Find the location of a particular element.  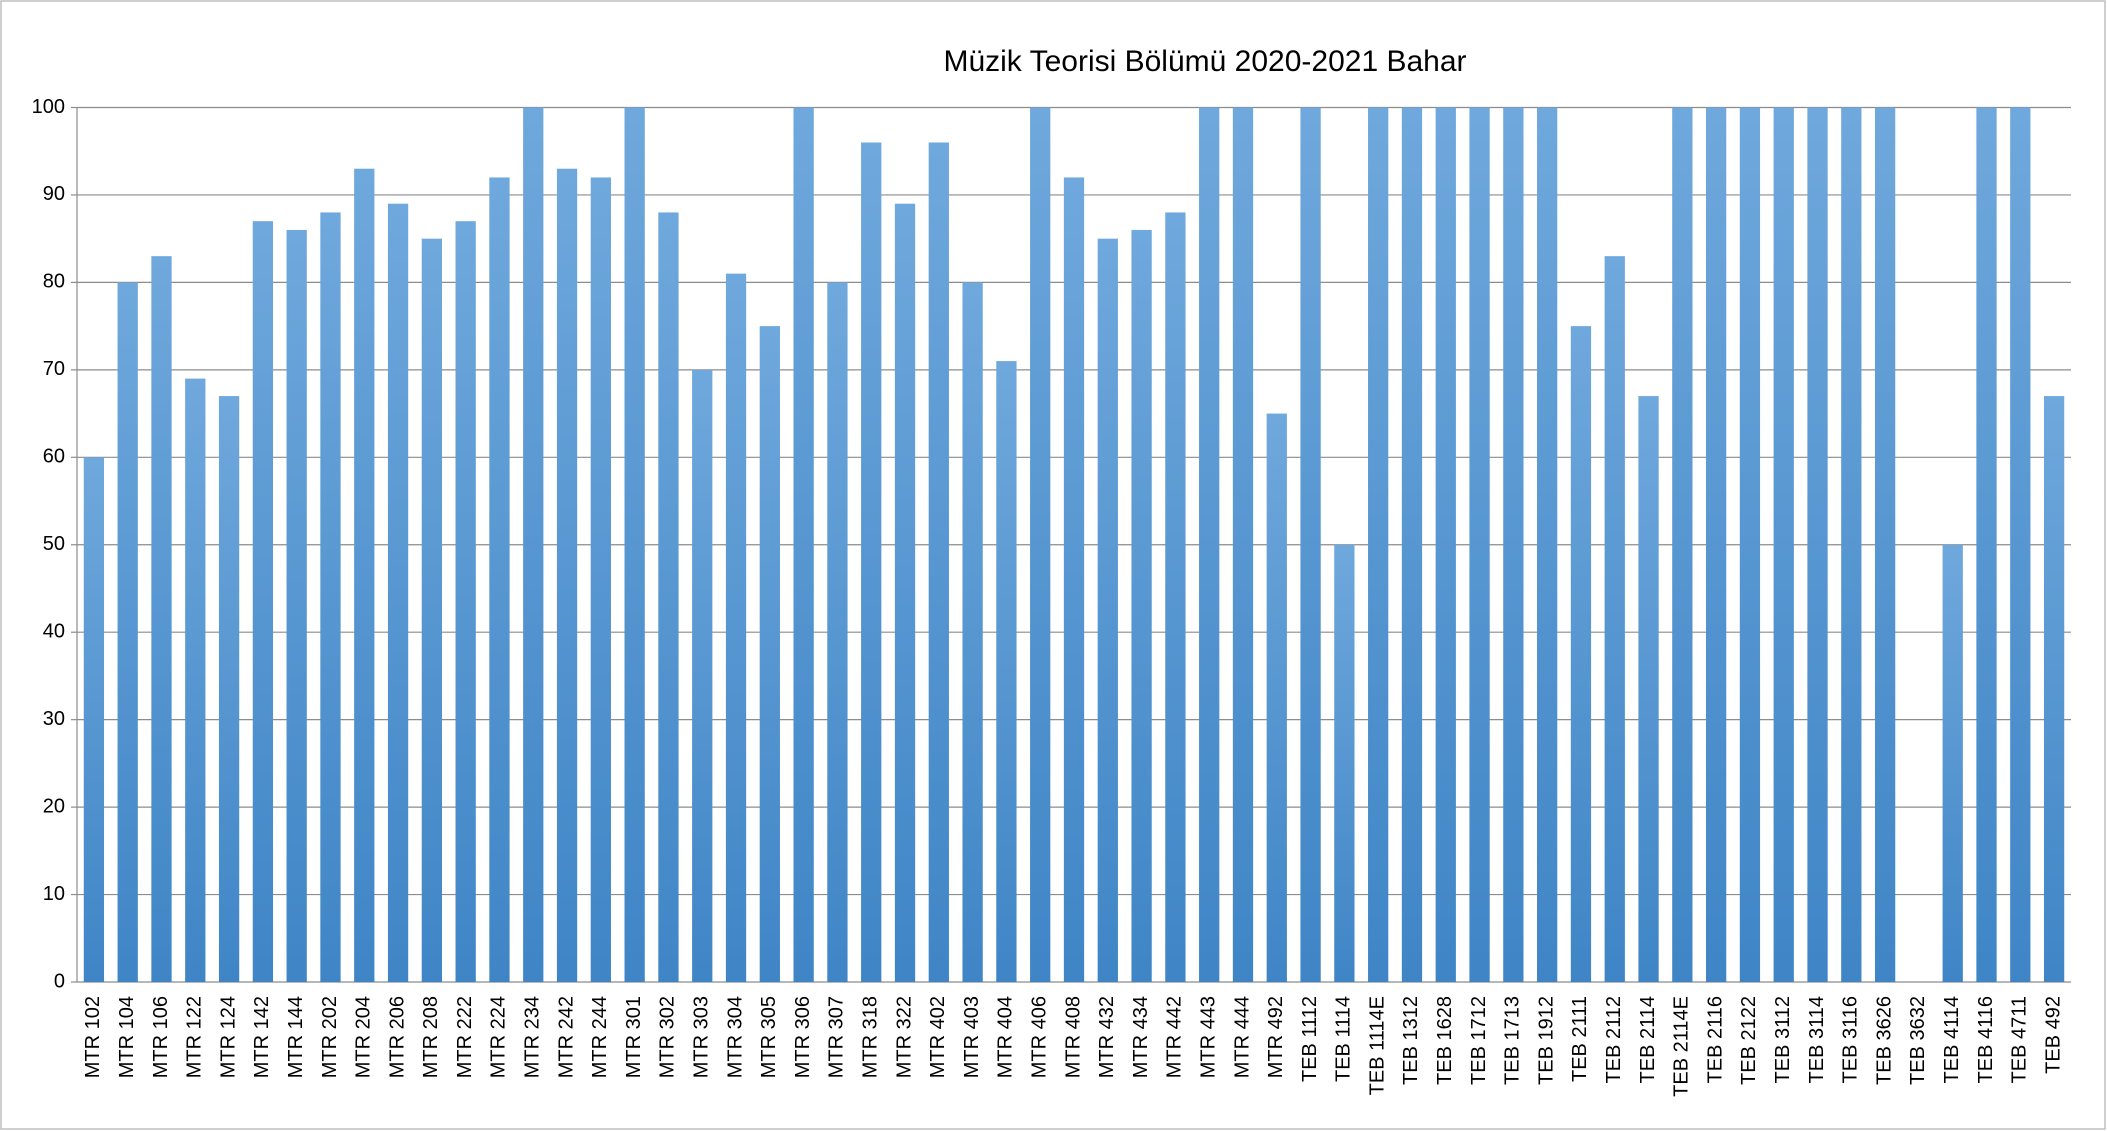

x-tick-label: MTR 124 is located at coordinates (228, 1037).